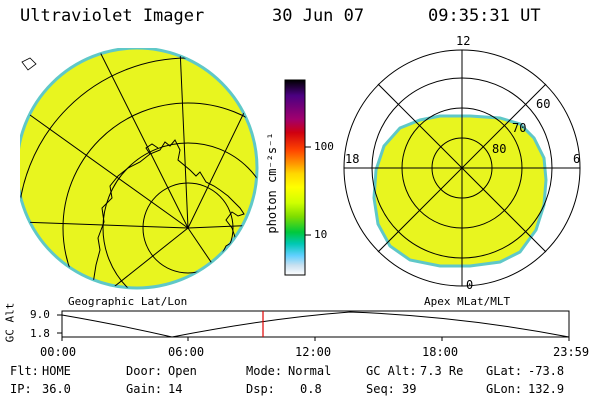 Image resolution: width=600 pixels, height=400 pixels. Describe the element at coordinates (144, 371) in the screenshot. I see `door-key: Door:` at that location.